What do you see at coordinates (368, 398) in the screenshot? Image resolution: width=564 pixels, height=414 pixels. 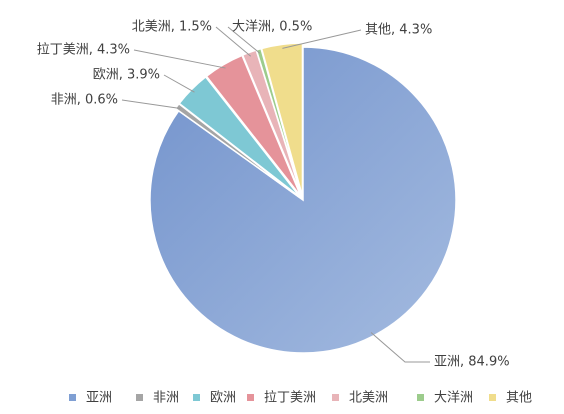 I see `legend-label: 北美洲` at bounding box center [368, 398].